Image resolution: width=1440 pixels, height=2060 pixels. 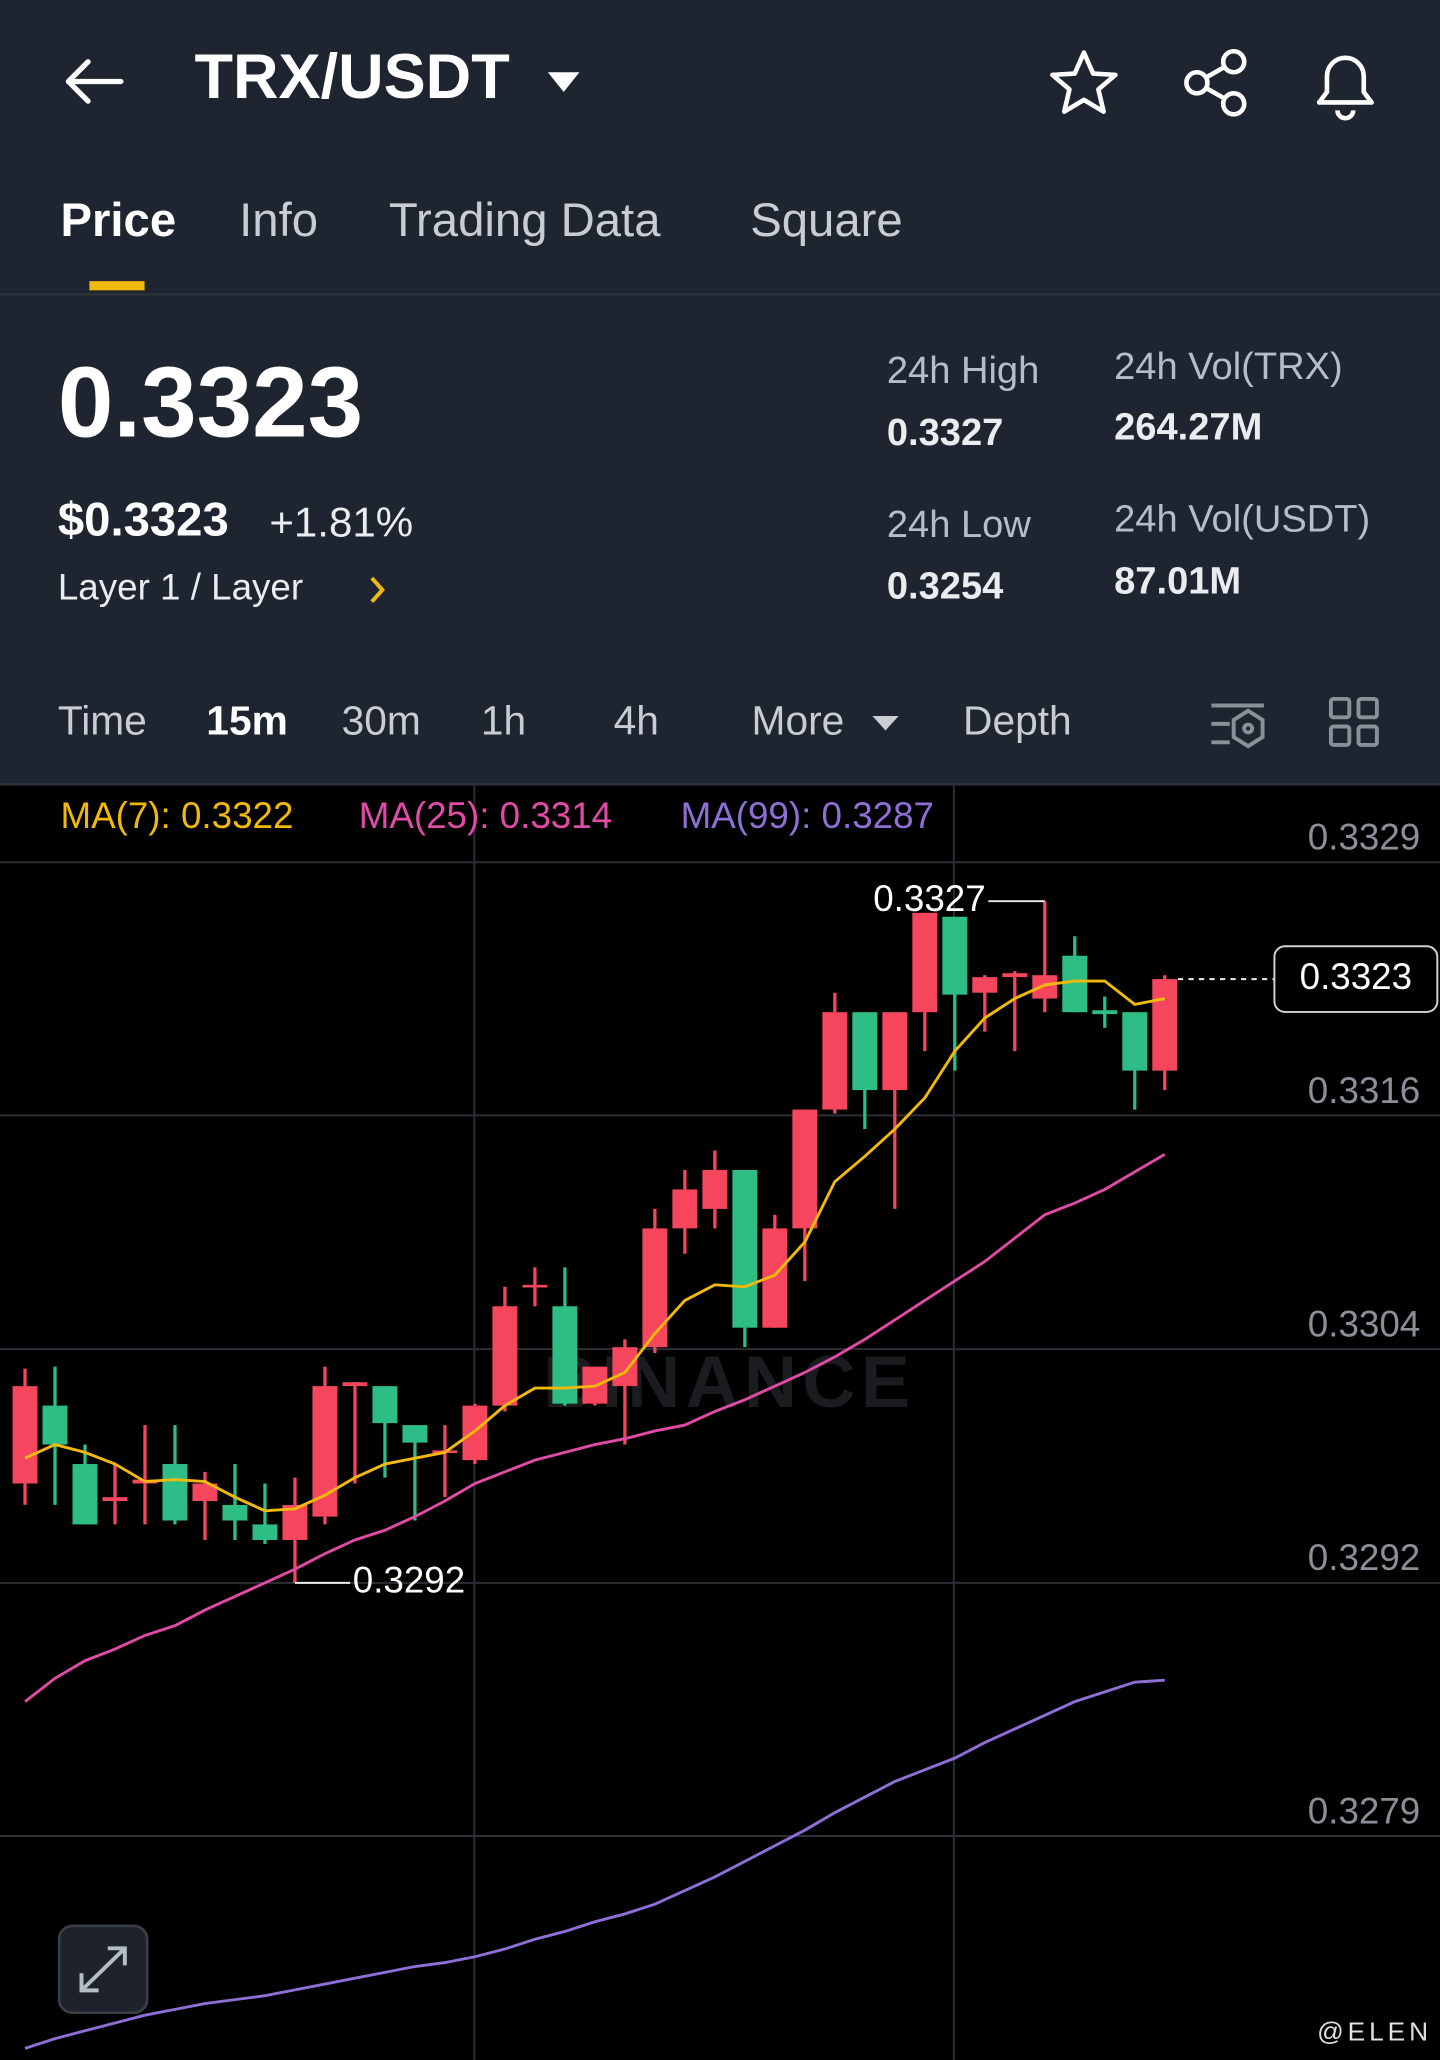 What do you see at coordinates (377, 590) in the screenshot?
I see `sector-chevron` at bounding box center [377, 590].